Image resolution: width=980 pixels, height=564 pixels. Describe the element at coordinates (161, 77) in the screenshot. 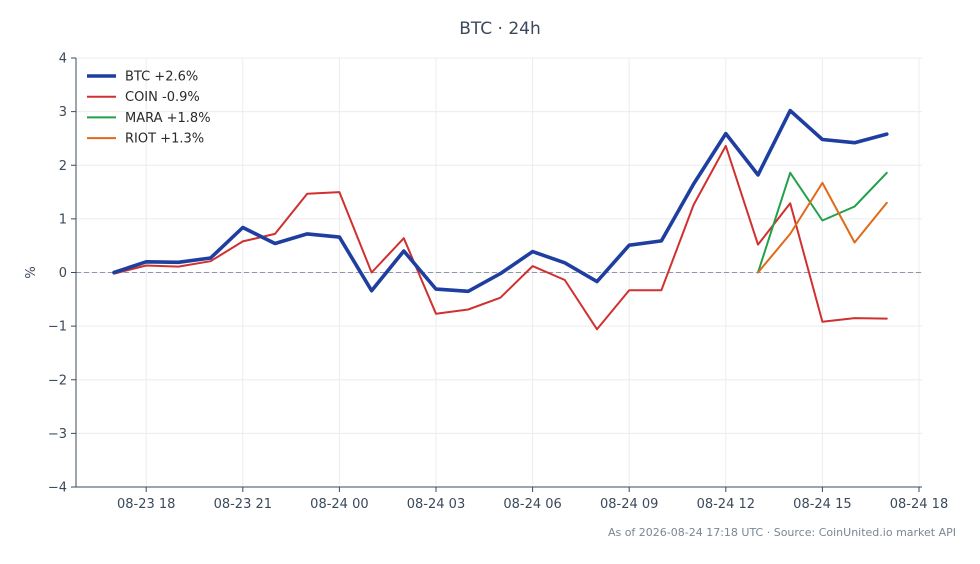

I see `legend-label-btc: BTC +2.6%` at that location.